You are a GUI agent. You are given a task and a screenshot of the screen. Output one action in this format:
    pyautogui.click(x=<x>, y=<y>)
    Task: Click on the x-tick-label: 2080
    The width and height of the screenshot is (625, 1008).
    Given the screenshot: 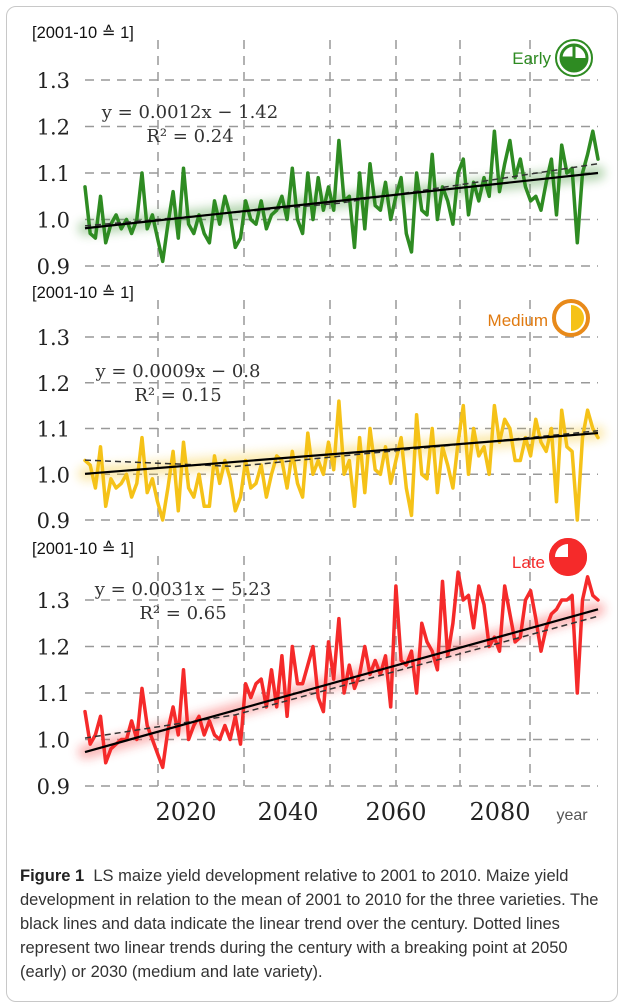 What is the action you would take?
    pyautogui.click(x=499, y=812)
    